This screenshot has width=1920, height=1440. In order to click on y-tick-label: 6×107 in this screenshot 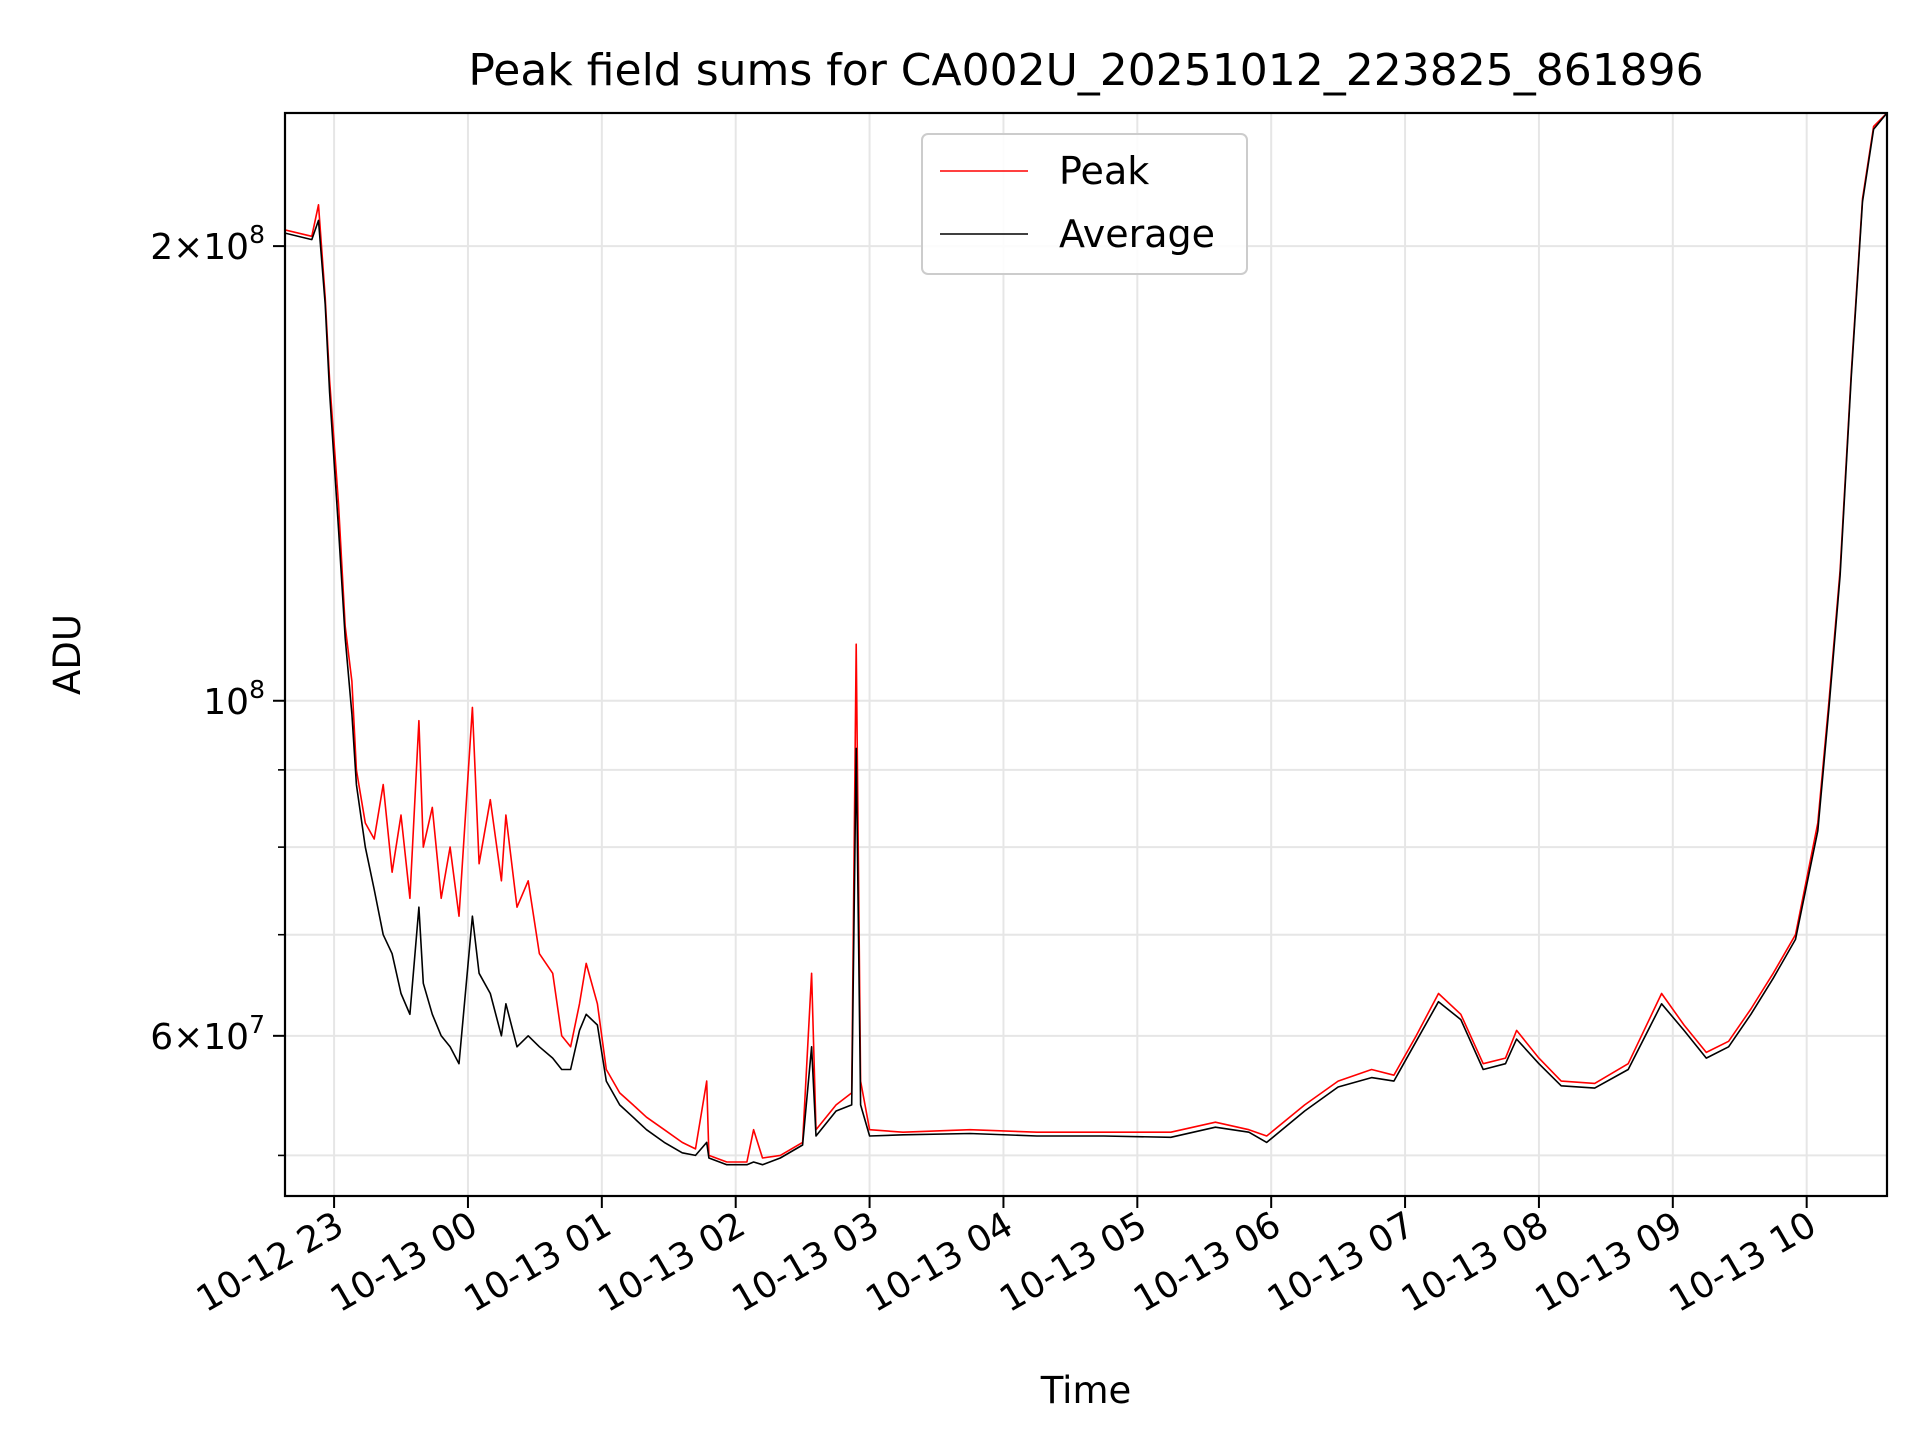, I will do `click(207, 1034)`.